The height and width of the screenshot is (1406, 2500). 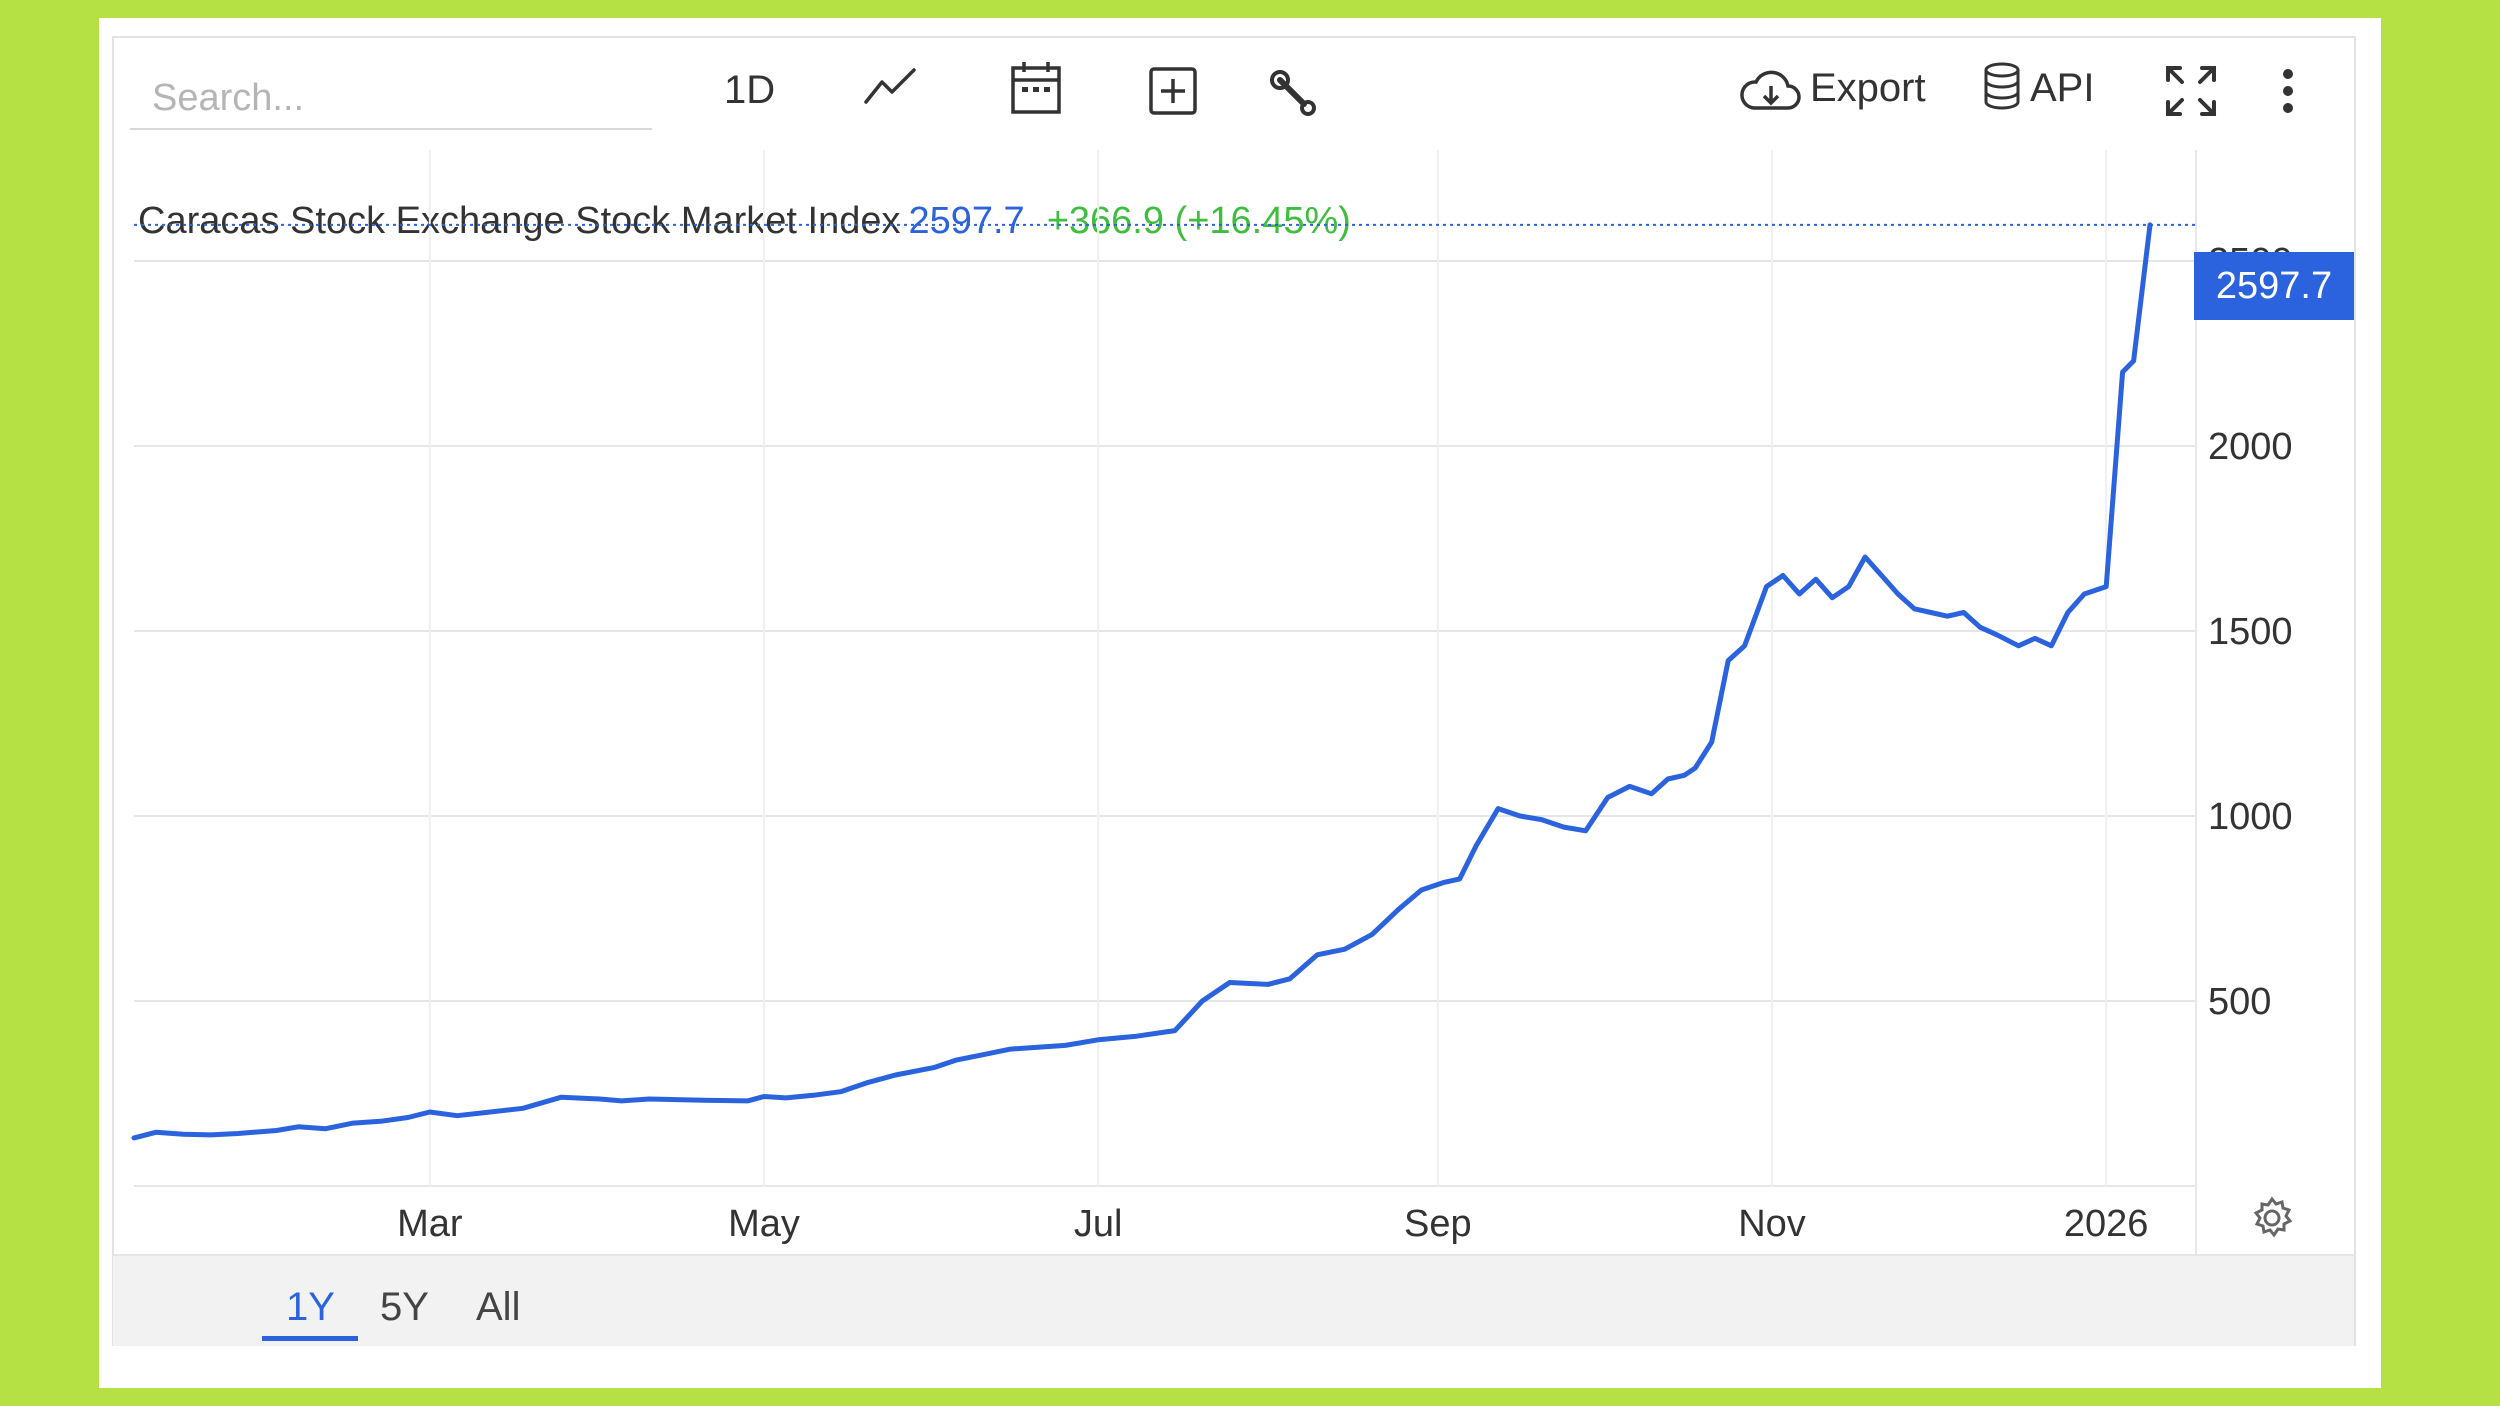 What do you see at coordinates (1173, 91) in the screenshot?
I see `add-indicator-icon` at bounding box center [1173, 91].